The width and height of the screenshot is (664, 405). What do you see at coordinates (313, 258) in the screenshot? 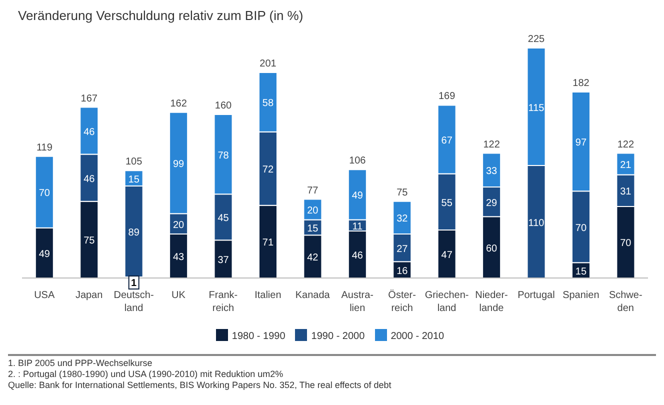
I see `data-label: 42` at bounding box center [313, 258].